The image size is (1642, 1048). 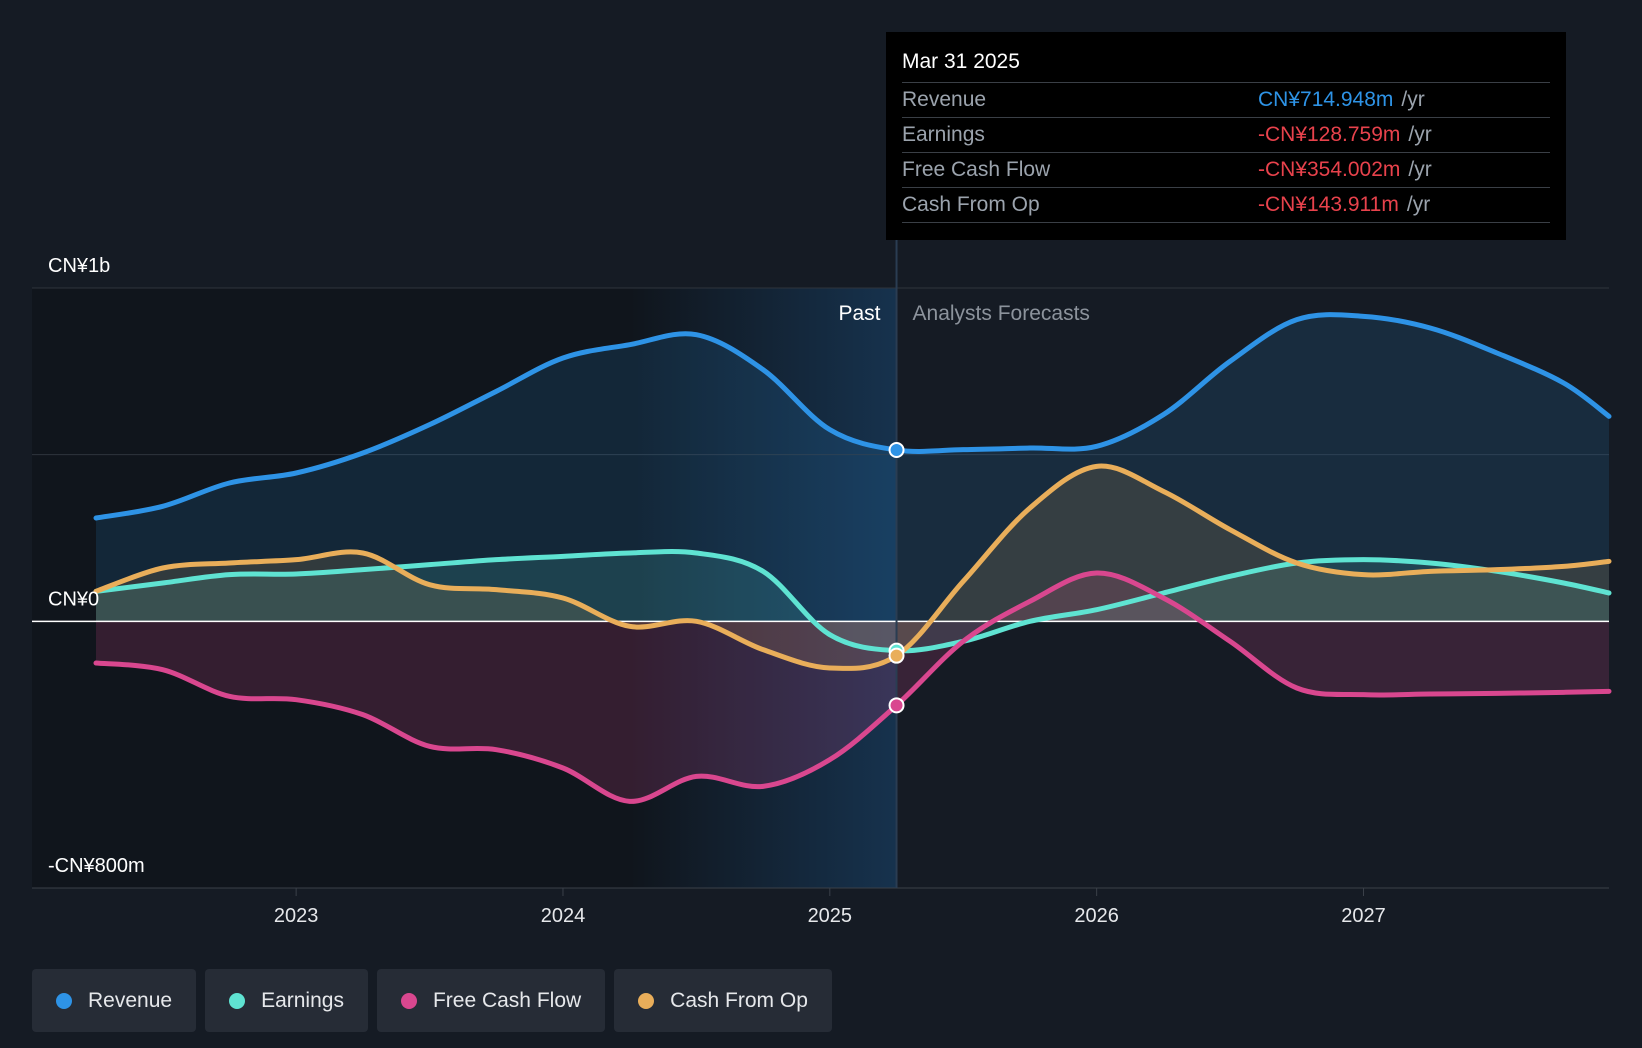 I want to click on past-label: Past, so click(x=859, y=313).